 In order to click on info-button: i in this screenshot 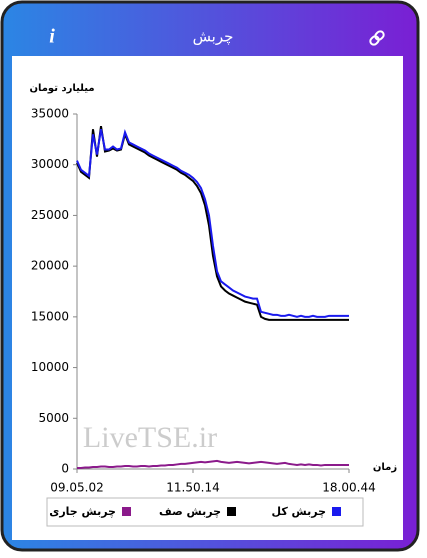, I will do `click(52, 37)`.